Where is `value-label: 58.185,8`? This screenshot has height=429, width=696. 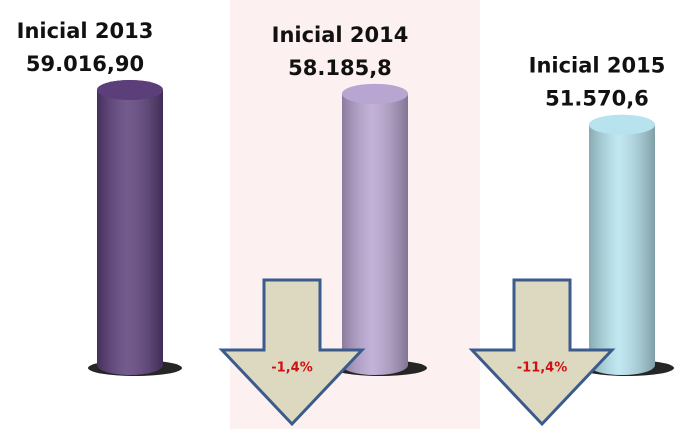
value-label: 58.185,8 is located at coordinates (340, 68).